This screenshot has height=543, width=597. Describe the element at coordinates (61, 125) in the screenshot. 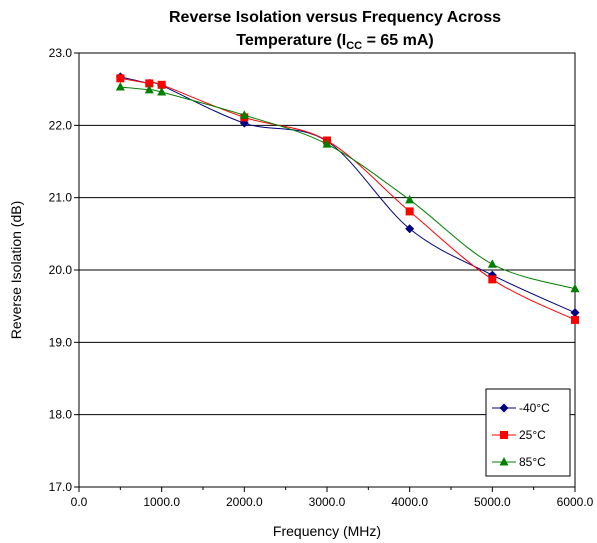

I see `y-tick-label: 22.0` at that location.